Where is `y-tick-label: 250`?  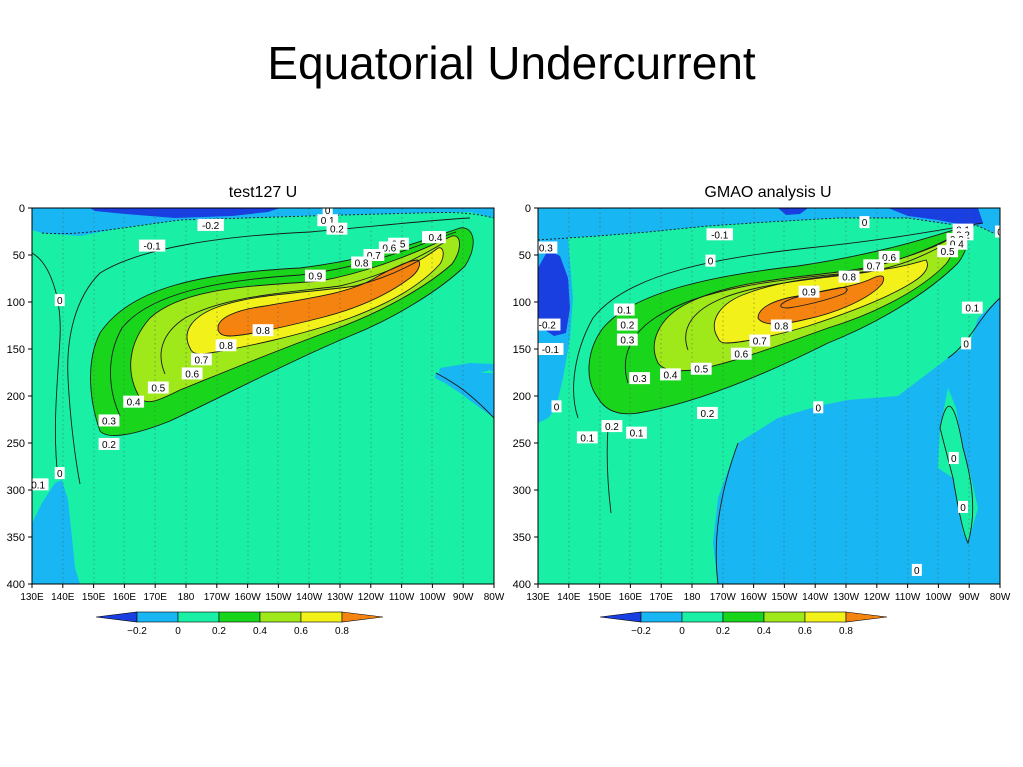 y-tick-label: 250 is located at coordinates (522, 444).